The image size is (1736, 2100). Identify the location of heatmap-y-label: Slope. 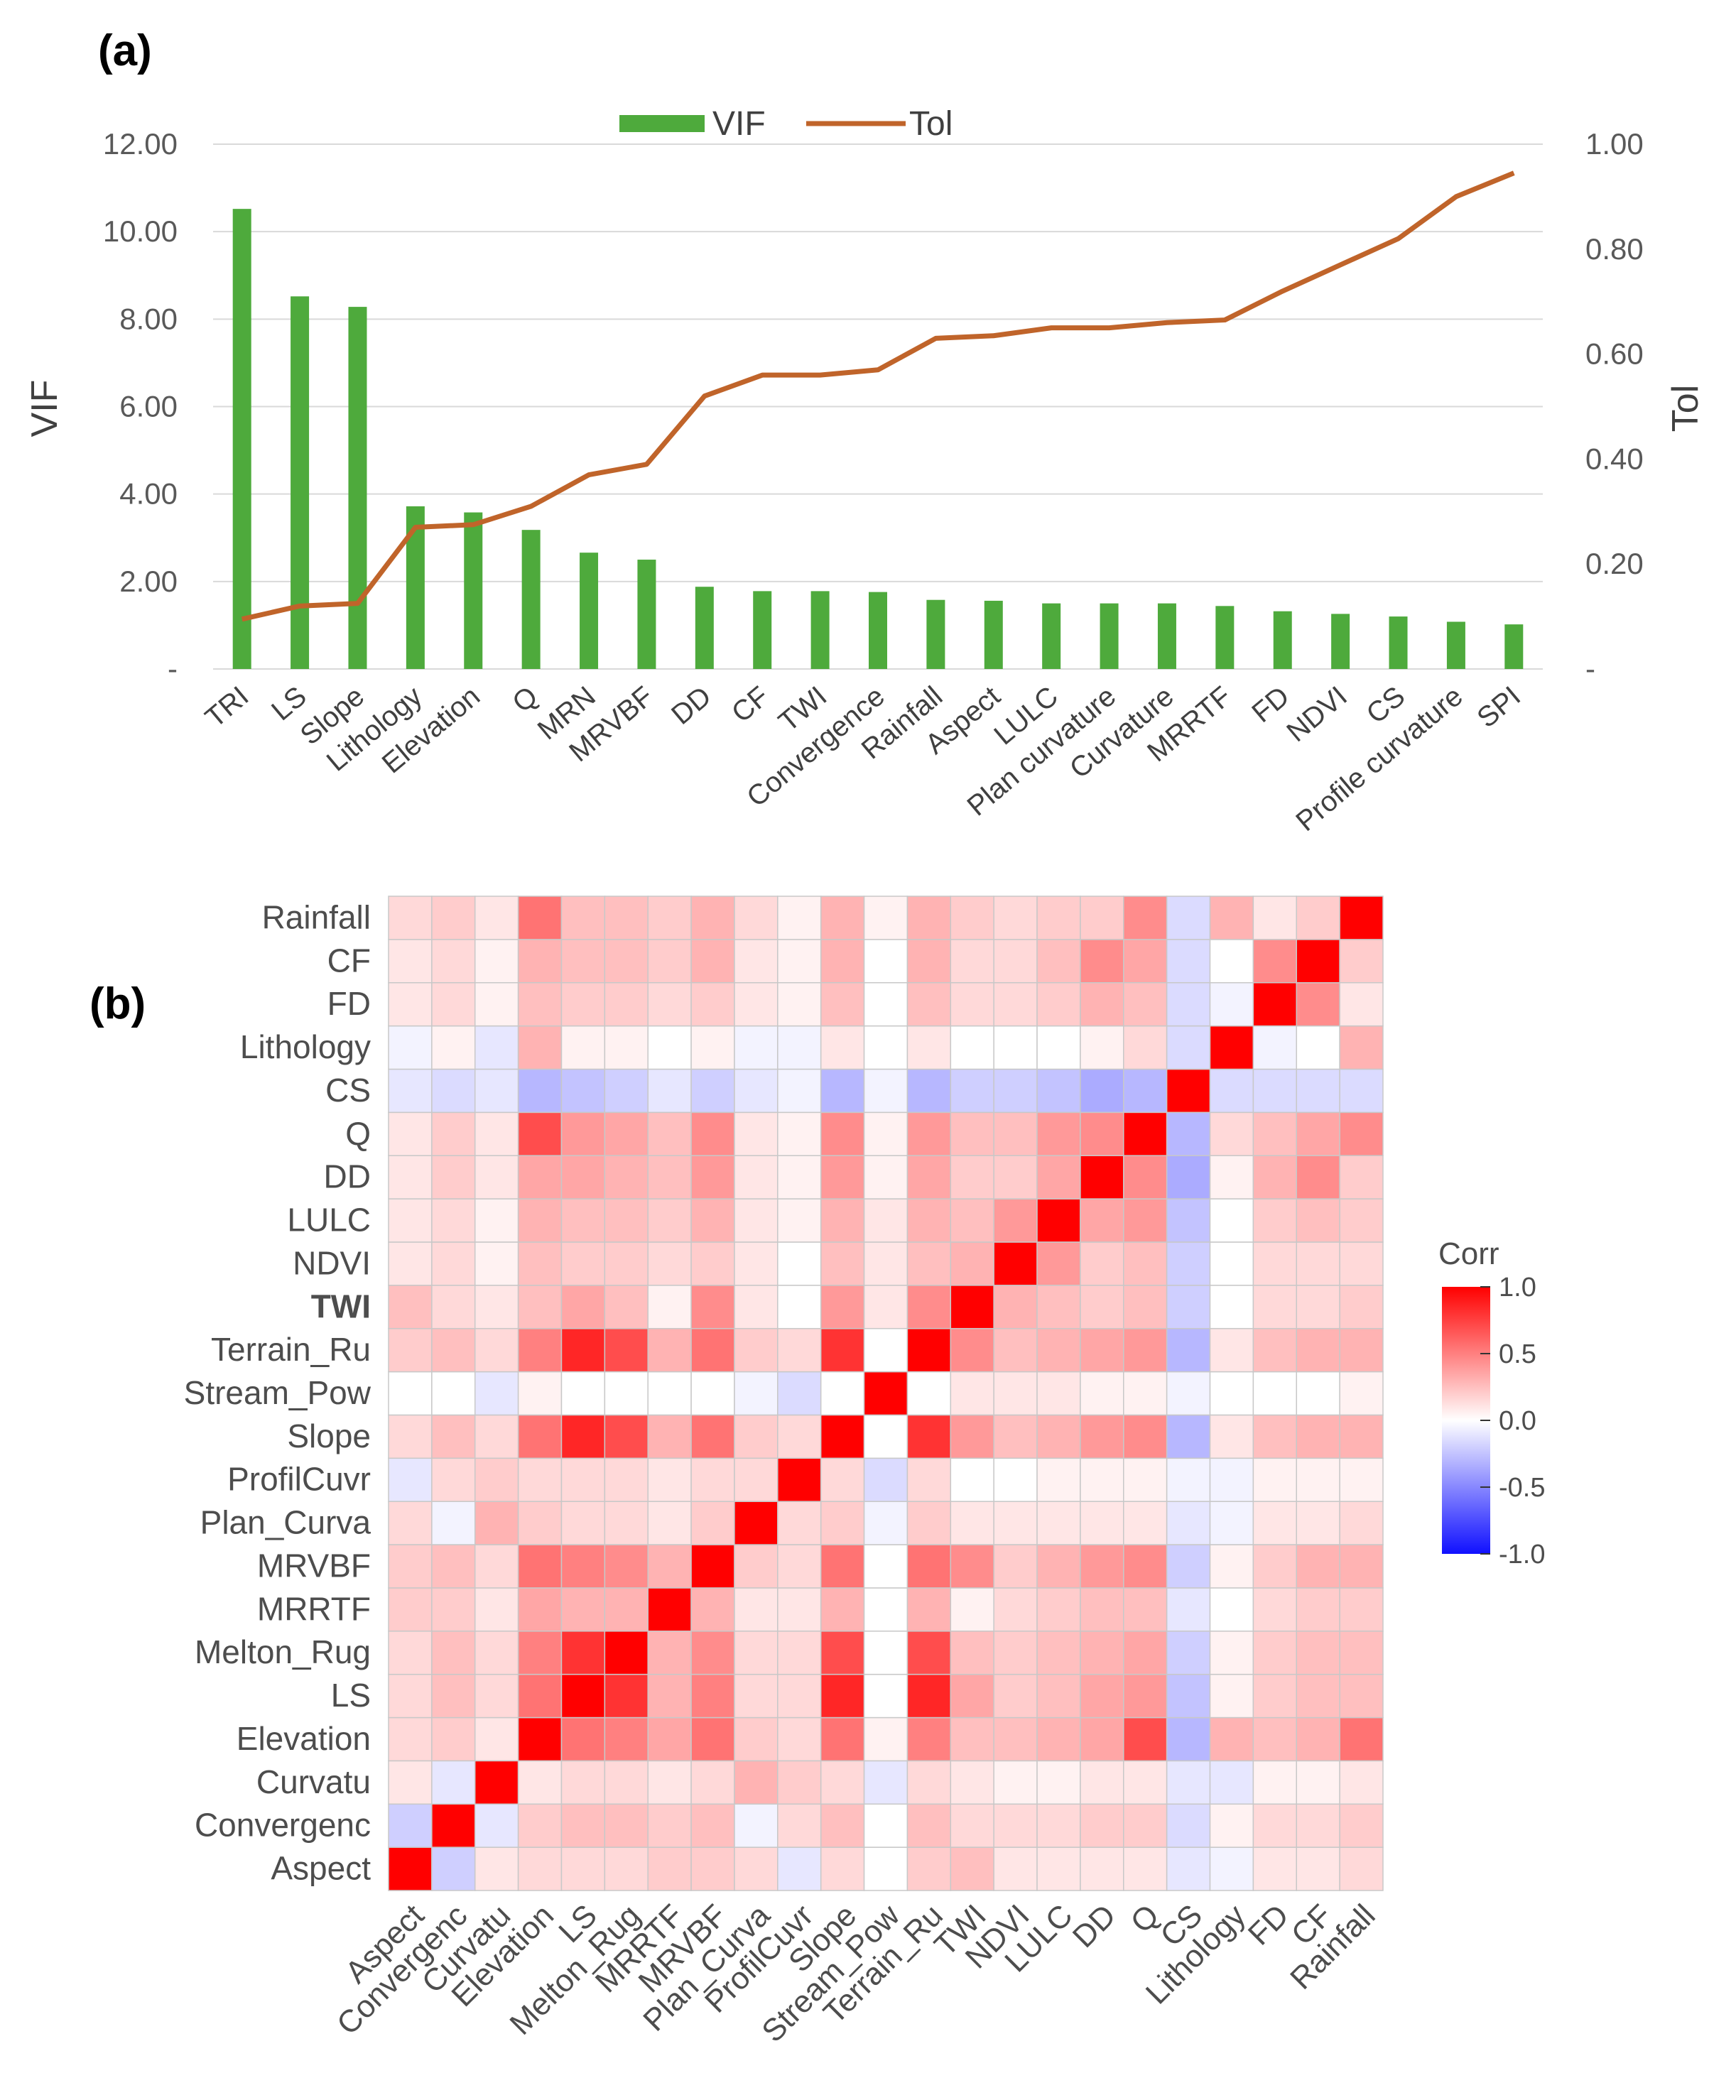
(329, 1436).